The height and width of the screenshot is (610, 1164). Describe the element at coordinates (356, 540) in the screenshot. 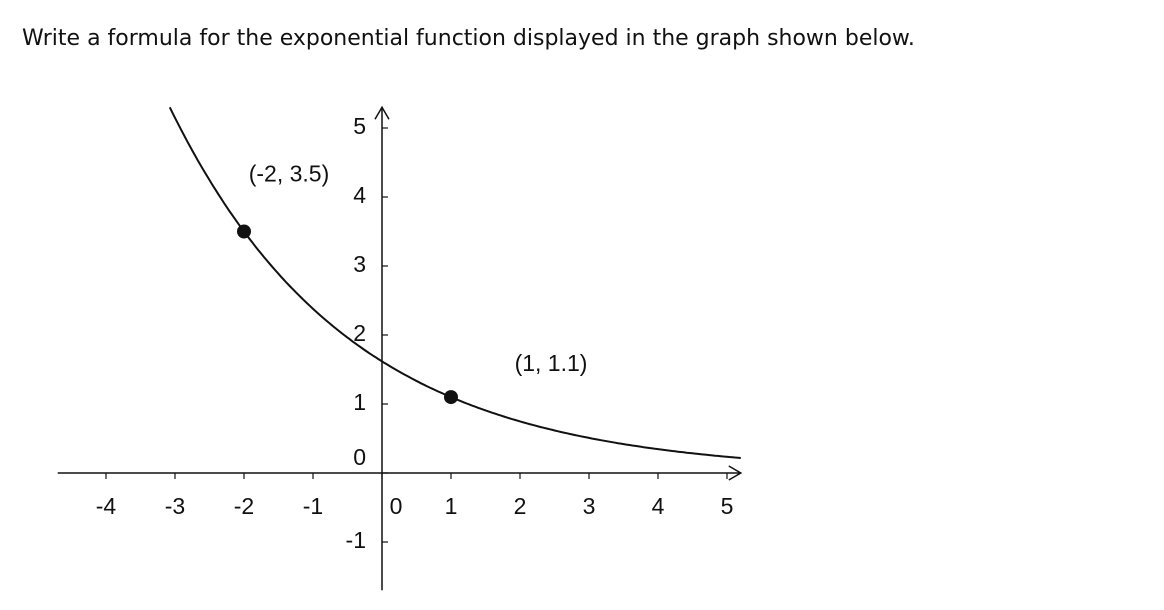

I see `y-tick-label: -1` at that location.